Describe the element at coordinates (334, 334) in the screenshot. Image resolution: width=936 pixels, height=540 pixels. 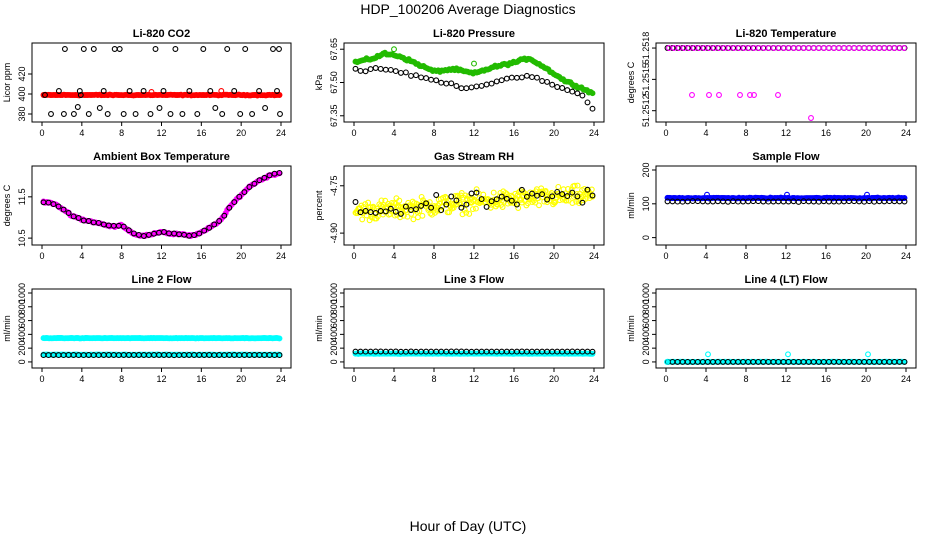
I see `line-3-flow-ytick-label: 400` at that location.